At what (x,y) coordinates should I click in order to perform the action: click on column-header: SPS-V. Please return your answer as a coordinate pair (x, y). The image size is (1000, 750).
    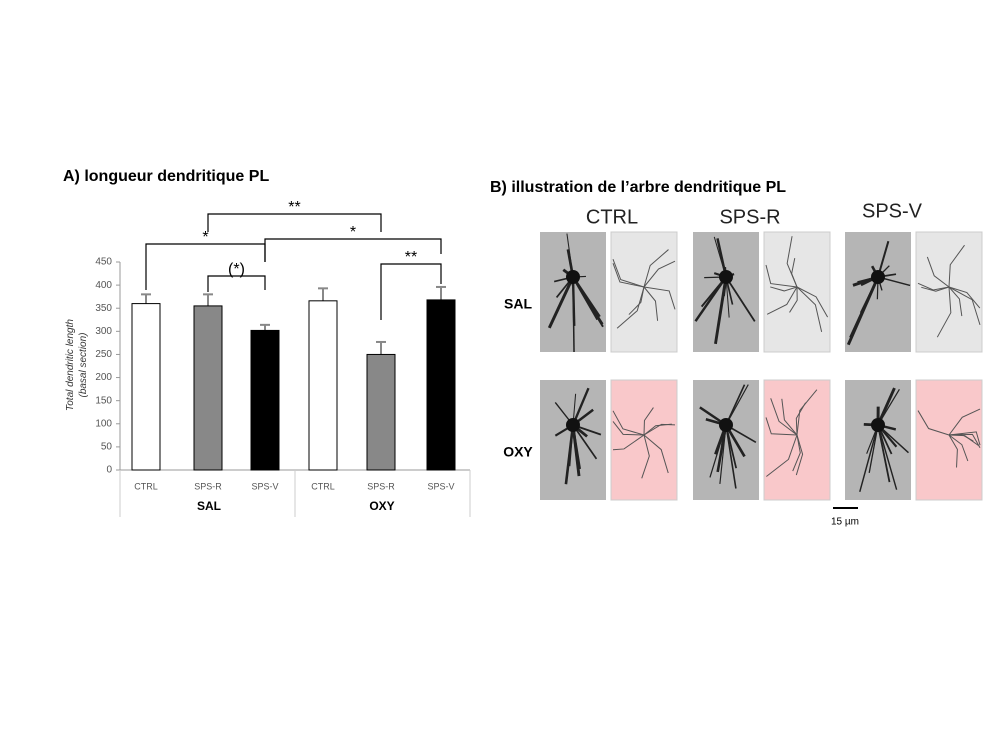
    Looking at the image, I should click on (892, 211).